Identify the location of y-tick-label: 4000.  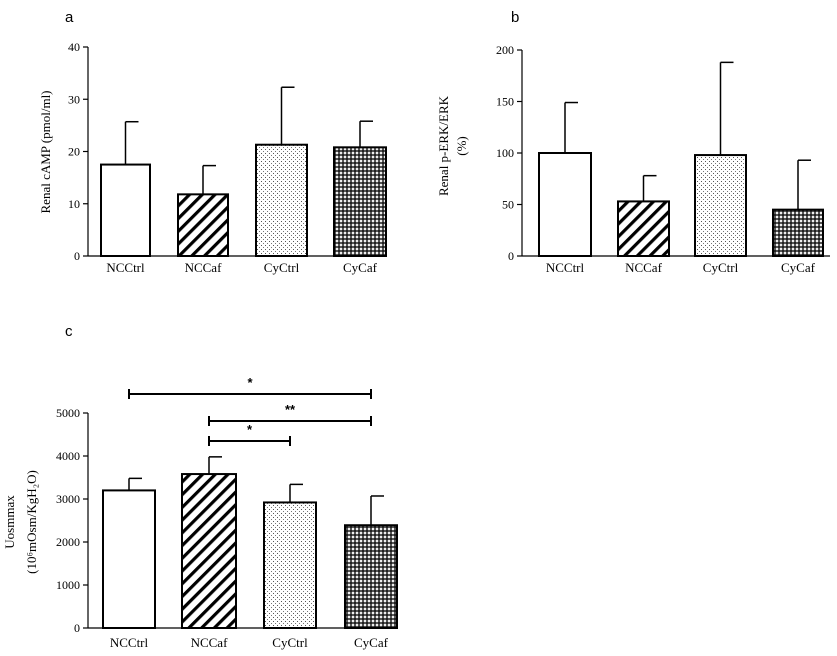
(68, 456).